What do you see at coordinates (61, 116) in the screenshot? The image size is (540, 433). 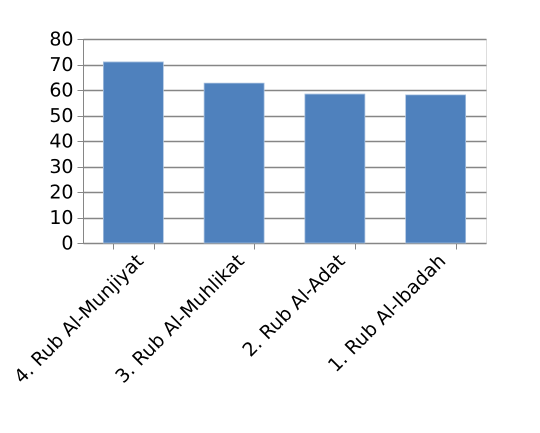 I see `y-tick-label: 50` at bounding box center [61, 116].